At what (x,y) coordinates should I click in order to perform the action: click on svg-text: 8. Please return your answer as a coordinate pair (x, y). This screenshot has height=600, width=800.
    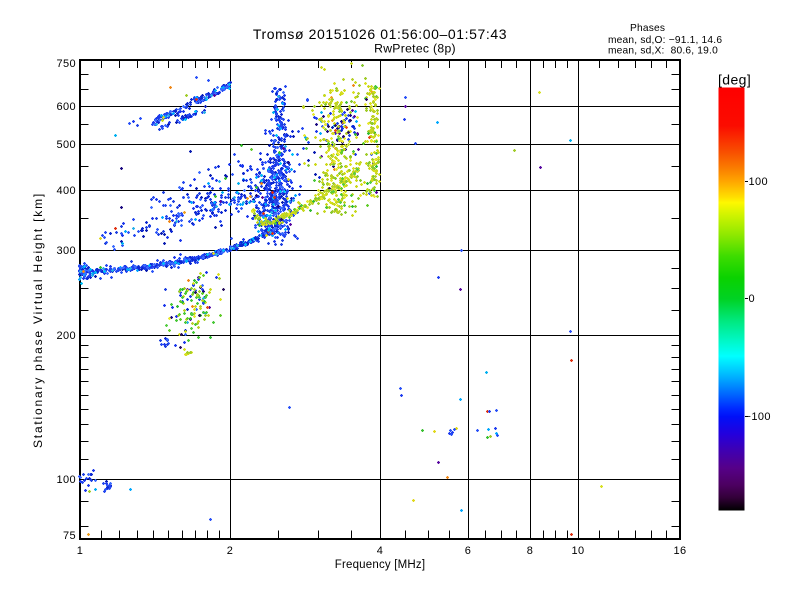
    Looking at the image, I should click on (530, 551).